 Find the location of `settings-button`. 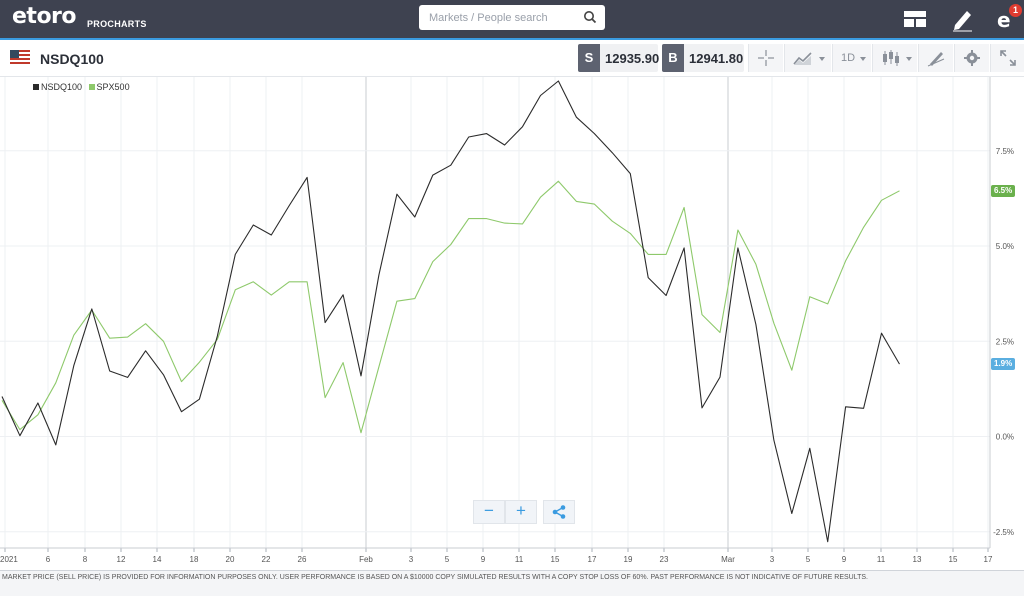

settings-button is located at coordinates (971, 58).